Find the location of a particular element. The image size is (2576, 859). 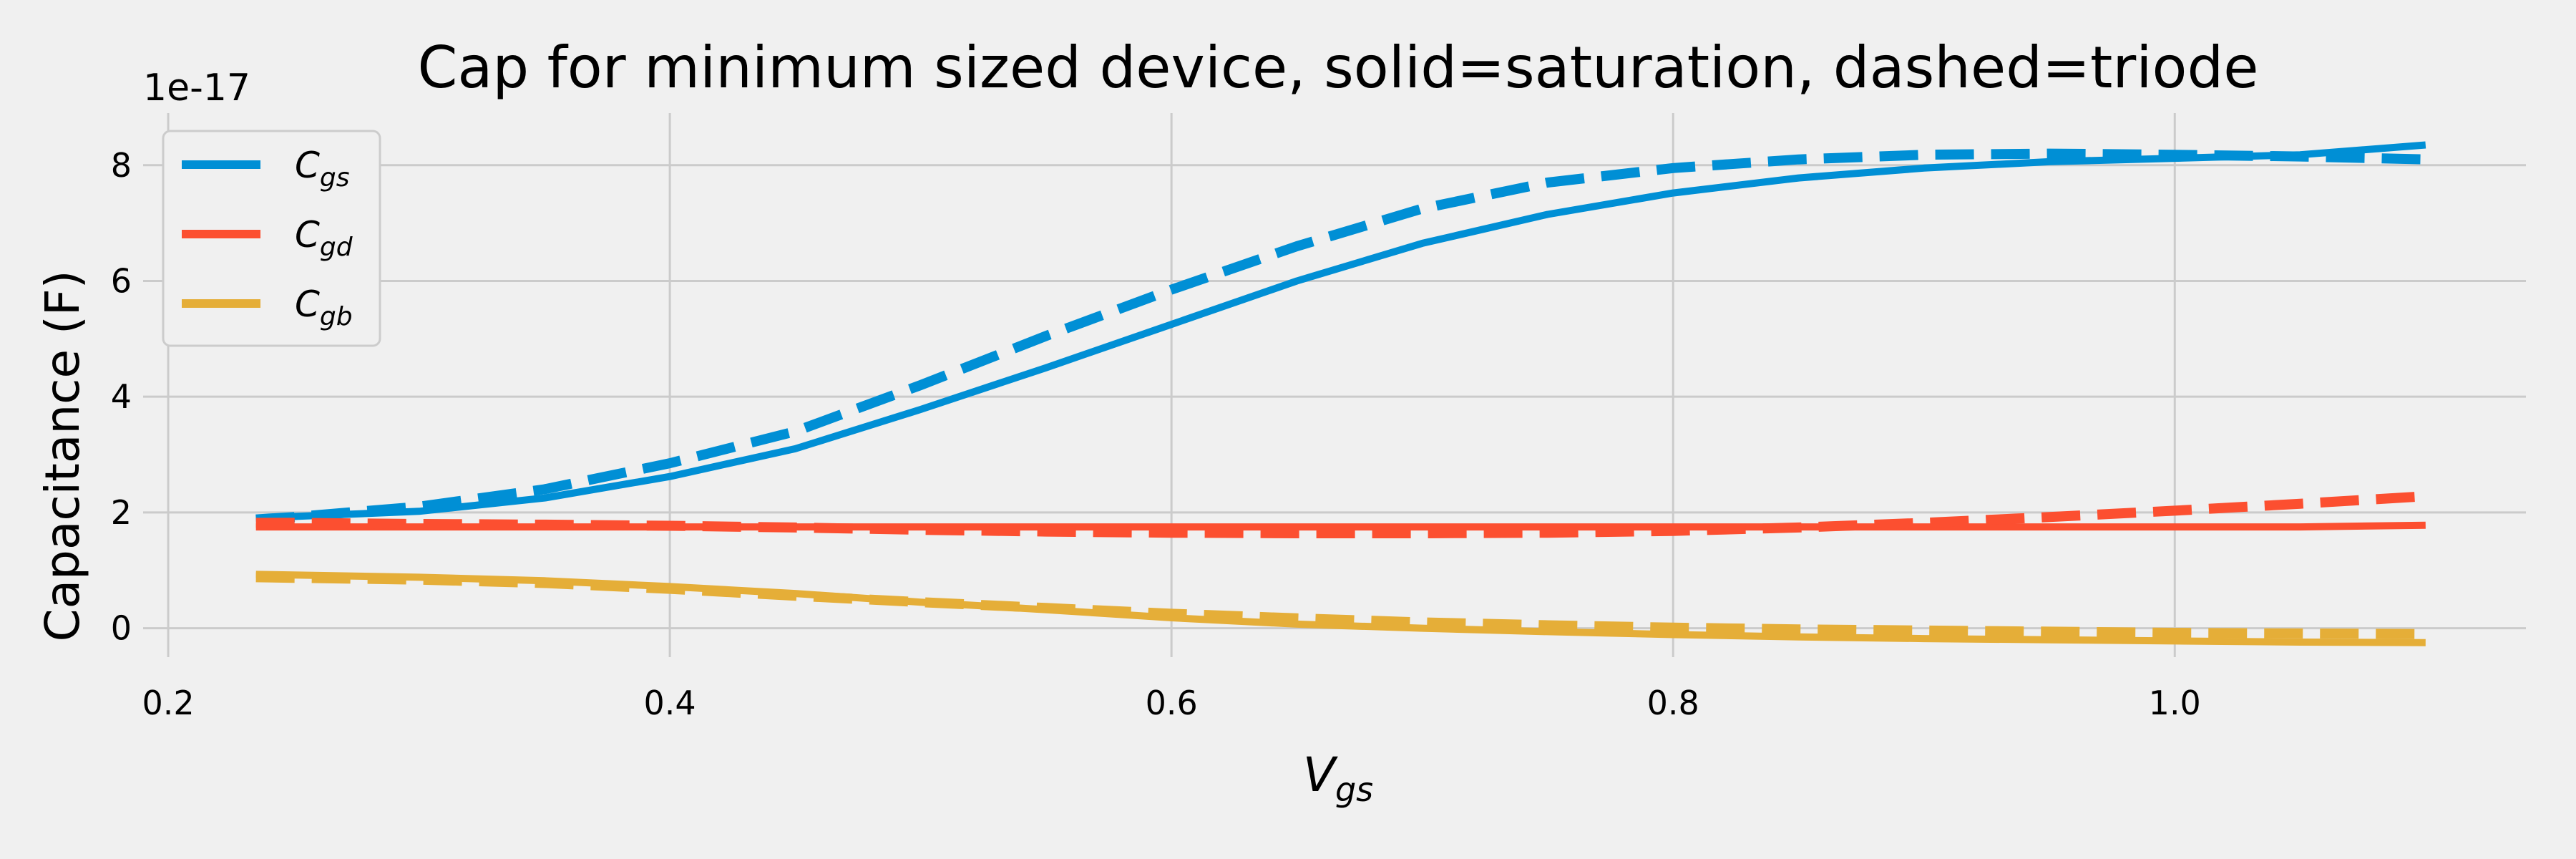

x-tick-label: 1.0 is located at coordinates (2175, 703).